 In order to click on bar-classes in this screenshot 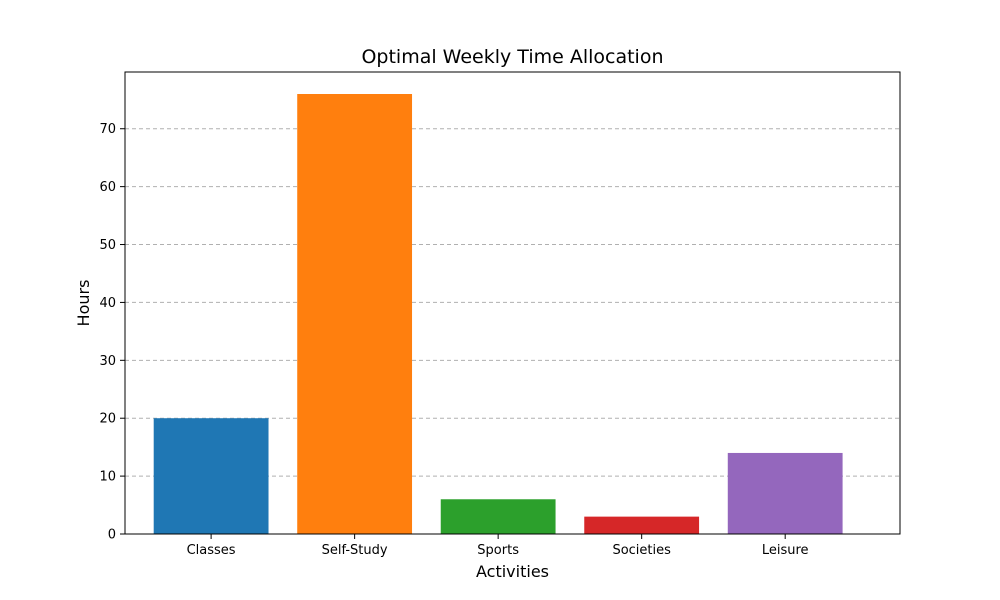, I will do `click(211, 476)`.